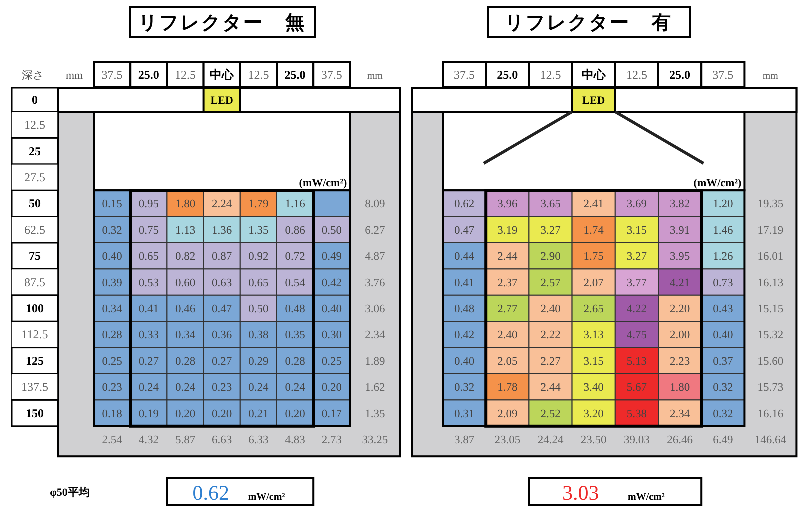 The width and height of the screenshot is (803, 507). What do you see at coordinates (295, 230) in the screenshot?
I see `data-label: 0.86` at bounding box center [295, 230].